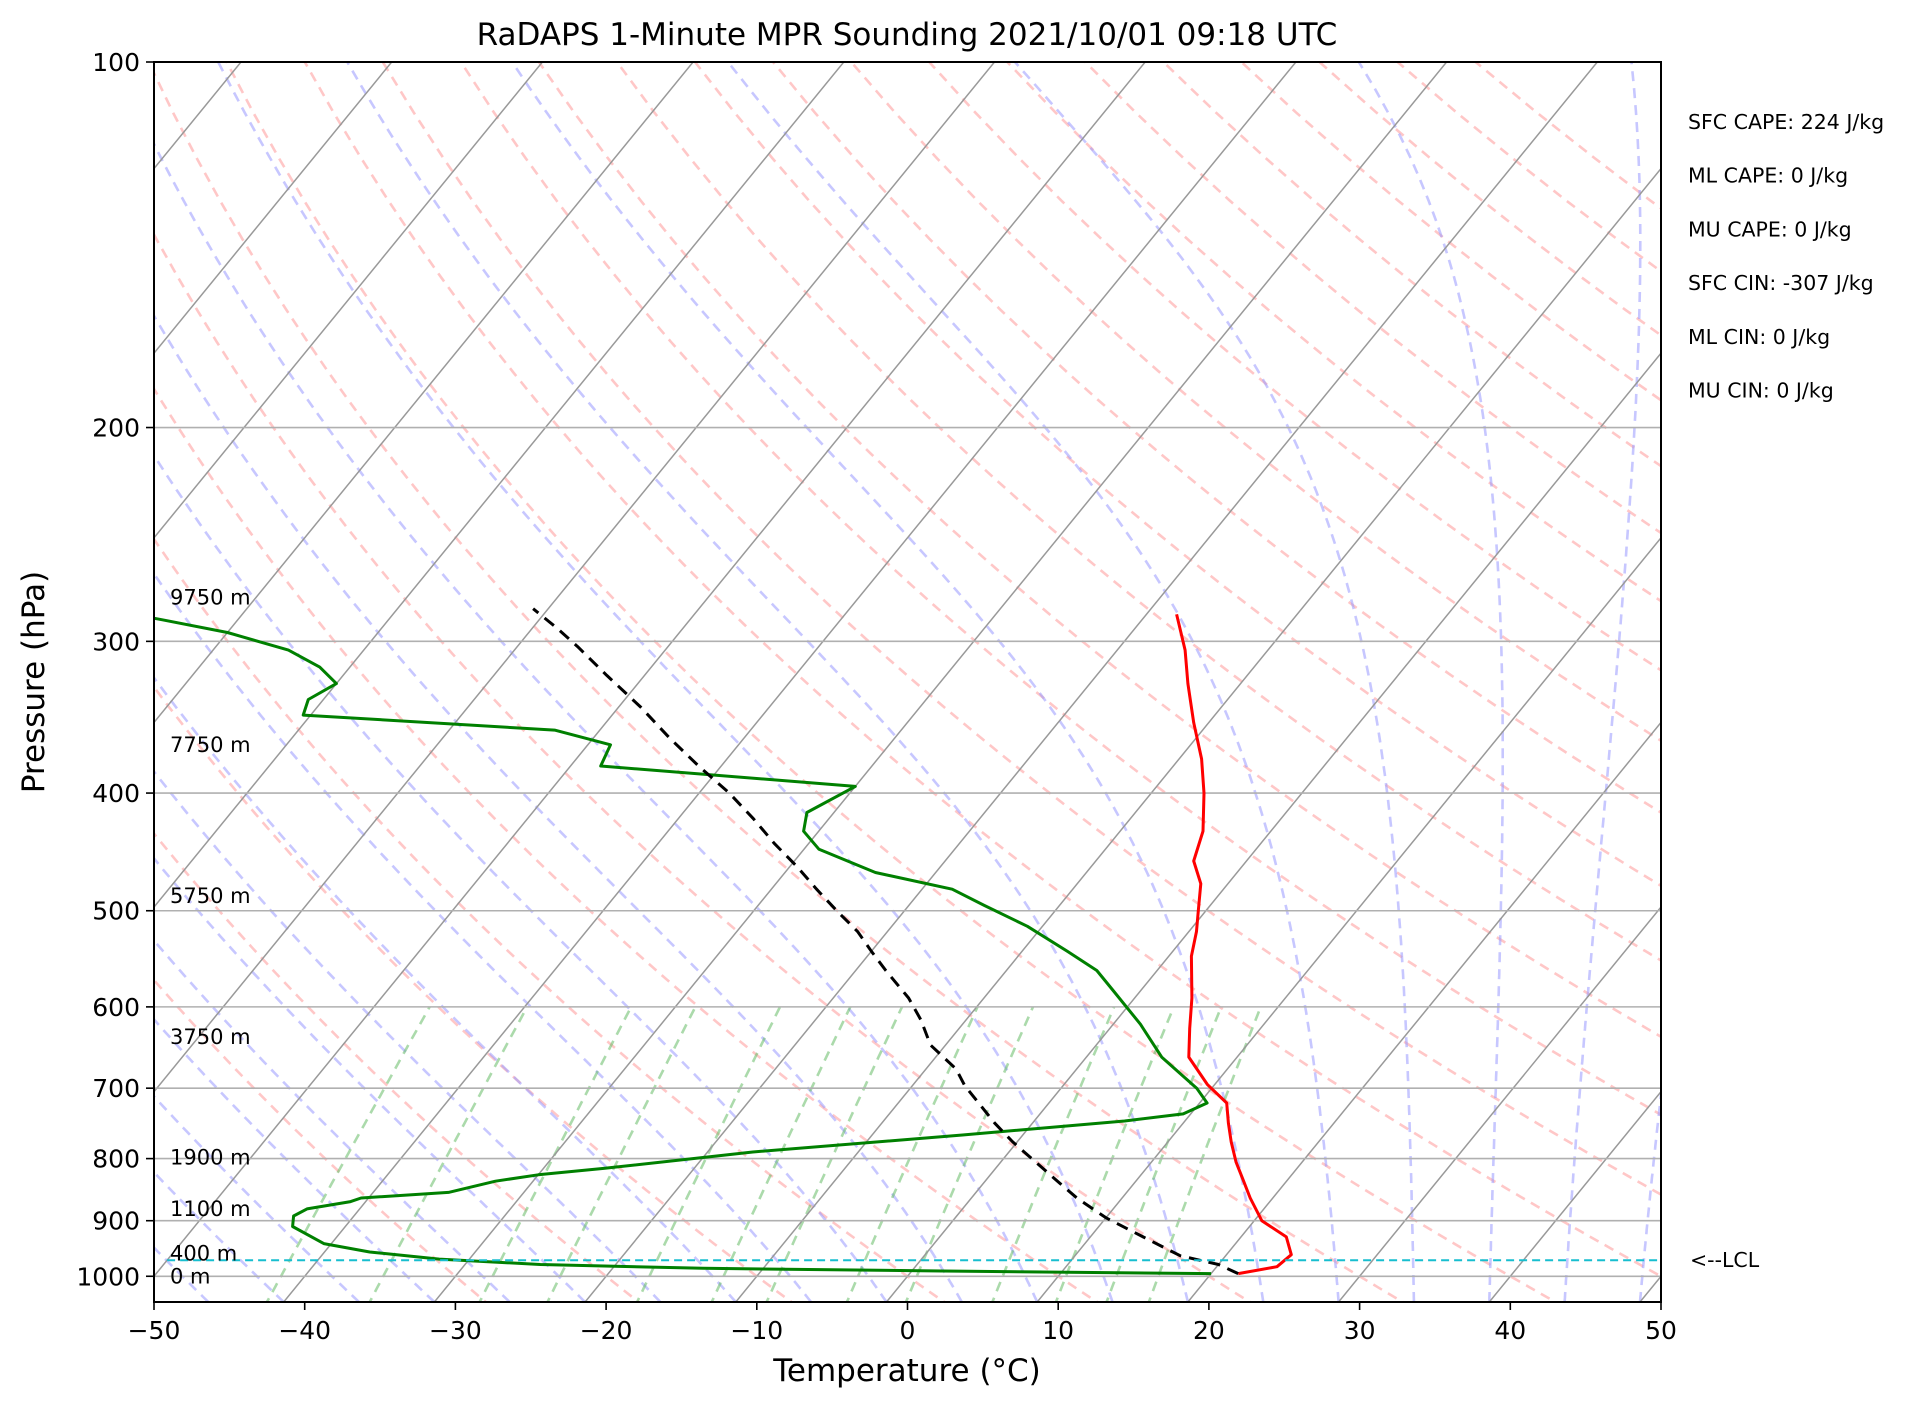  What do you see at coordinates (203, 1254) in the screenshot?
I see `height-label: 400 m` at bounding box center [203, 1254].